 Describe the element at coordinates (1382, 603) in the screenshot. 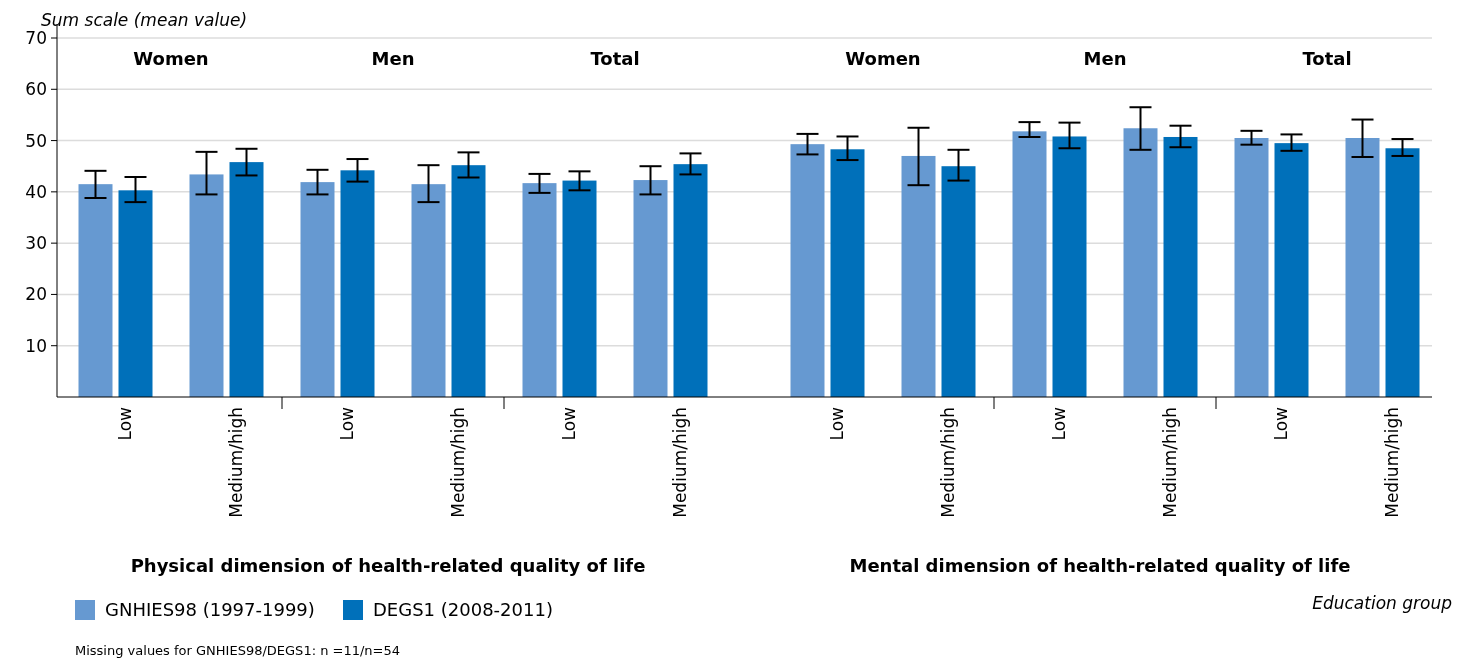

I see `text: Education group` at that location.